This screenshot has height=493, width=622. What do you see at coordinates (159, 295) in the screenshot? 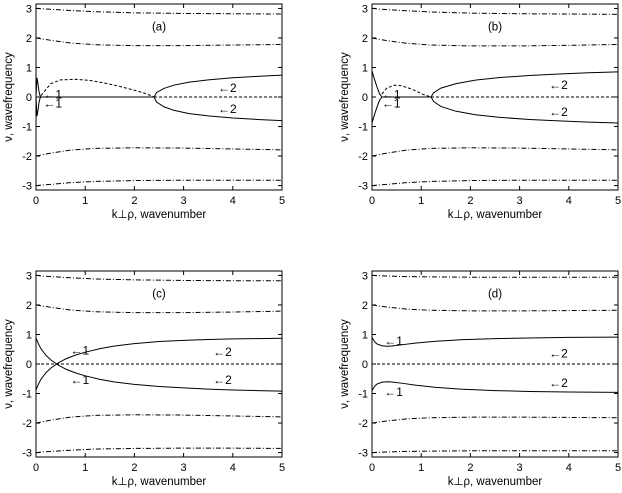
I see `panel-label: (c)` at bounding box center [159, 295].